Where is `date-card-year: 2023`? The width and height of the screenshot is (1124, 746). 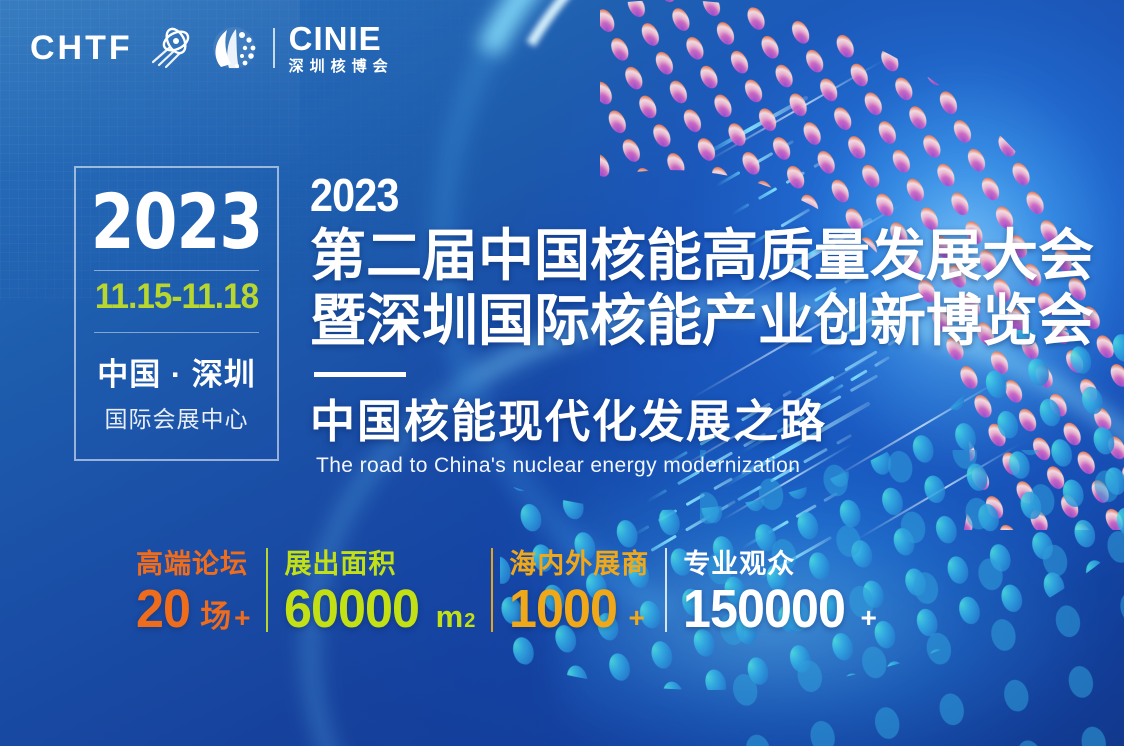 date-card-year: 2023 is located at coordinates (176, 221).